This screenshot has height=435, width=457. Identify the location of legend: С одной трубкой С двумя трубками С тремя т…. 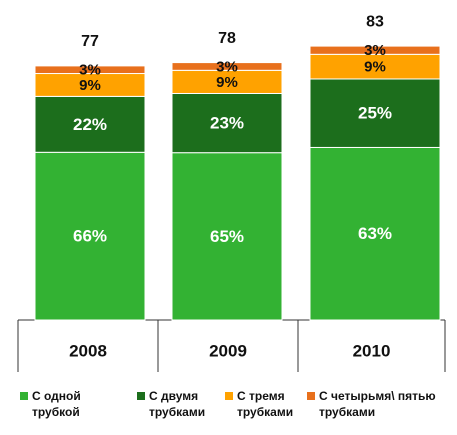
(228, 410).